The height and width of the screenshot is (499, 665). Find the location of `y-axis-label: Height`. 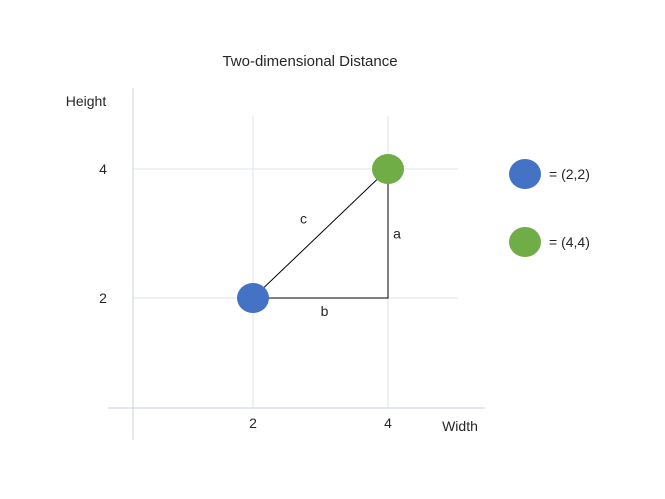

y-axis-label: Height is located at coordinates (86, 101).